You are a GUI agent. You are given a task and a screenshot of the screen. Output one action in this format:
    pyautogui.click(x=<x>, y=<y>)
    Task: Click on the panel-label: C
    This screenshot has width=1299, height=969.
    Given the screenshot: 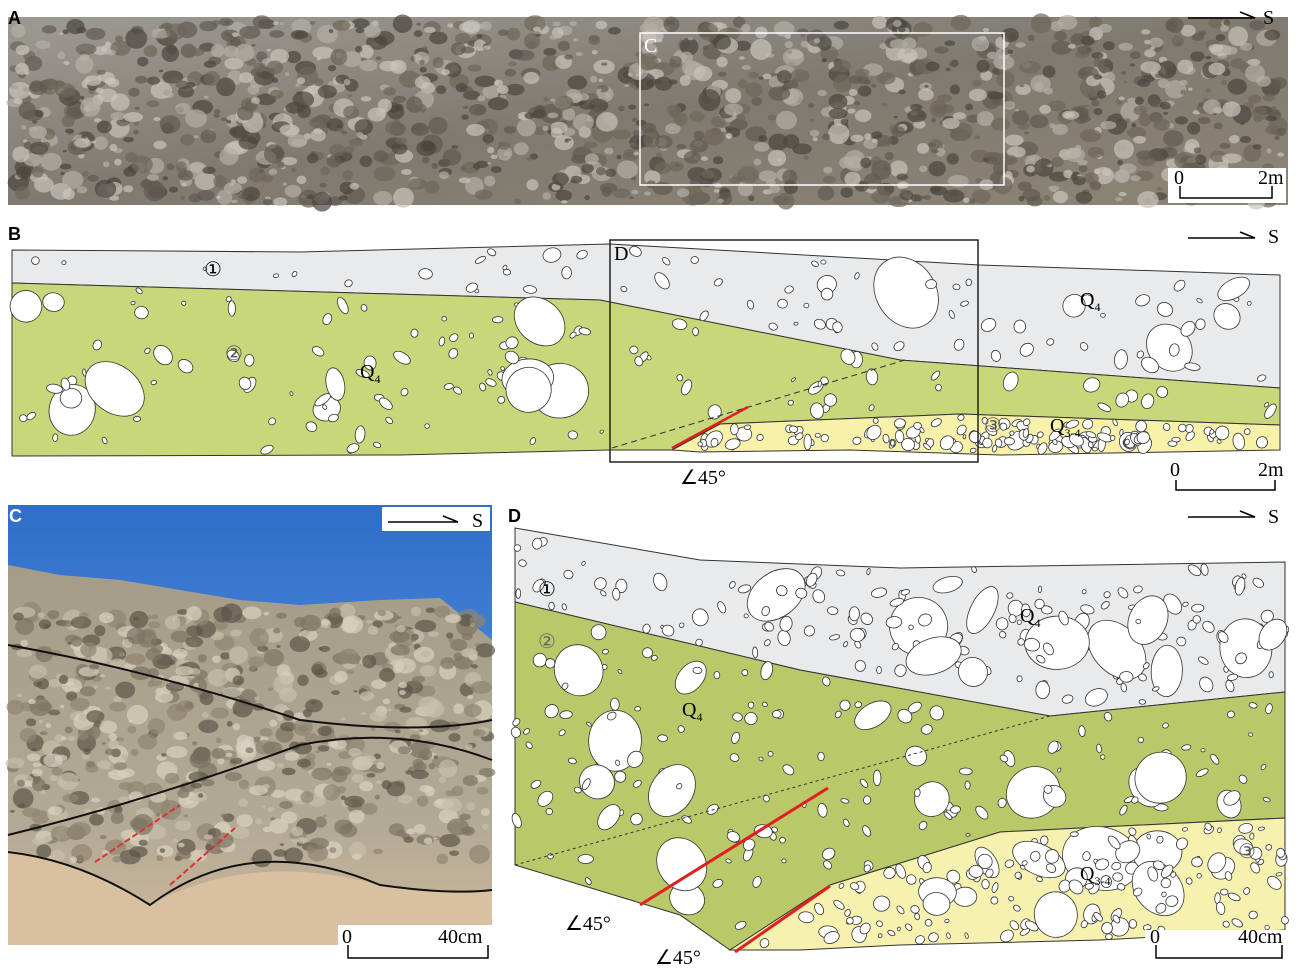 What is the action you would take?
    pyautogui.click(x=15, y=516)
    